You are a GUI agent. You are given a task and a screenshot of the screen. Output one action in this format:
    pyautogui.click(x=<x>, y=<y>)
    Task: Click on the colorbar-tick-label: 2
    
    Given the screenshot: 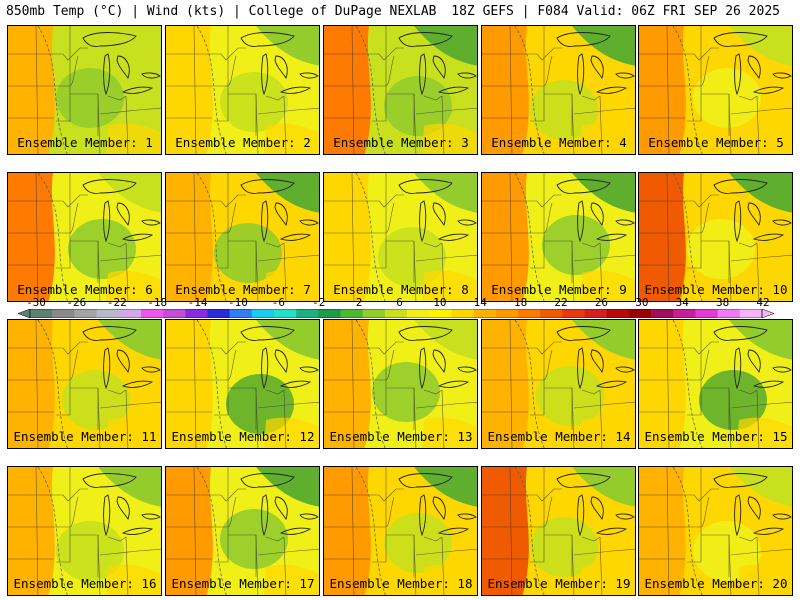 What is the action you would take?
    pyautogui.click(x=359, y=302)
    